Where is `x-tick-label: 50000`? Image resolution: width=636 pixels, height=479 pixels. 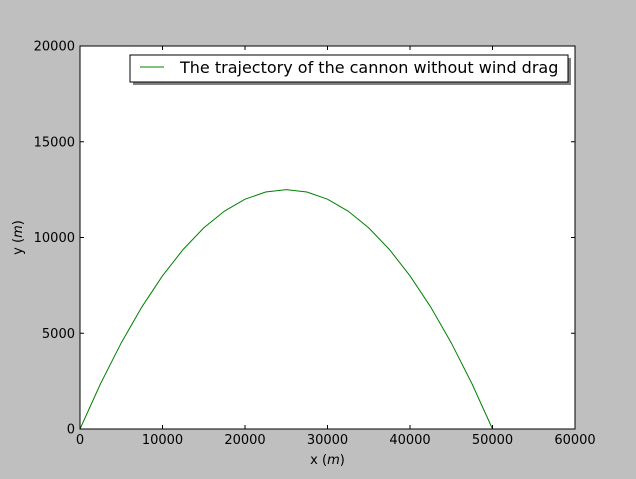
x-tick-label: 50000 is located at coordinates (492, 440).